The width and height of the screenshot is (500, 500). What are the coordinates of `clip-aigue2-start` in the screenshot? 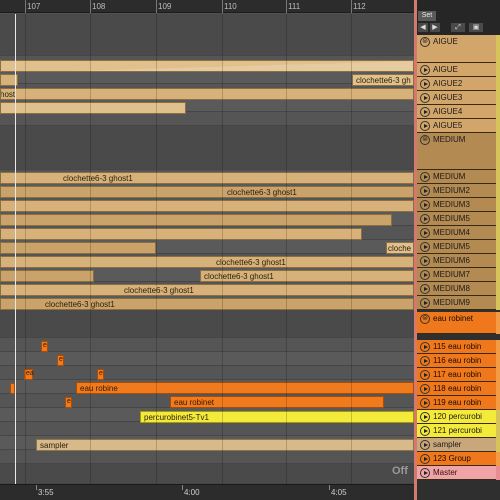 It's located at (9, 80).